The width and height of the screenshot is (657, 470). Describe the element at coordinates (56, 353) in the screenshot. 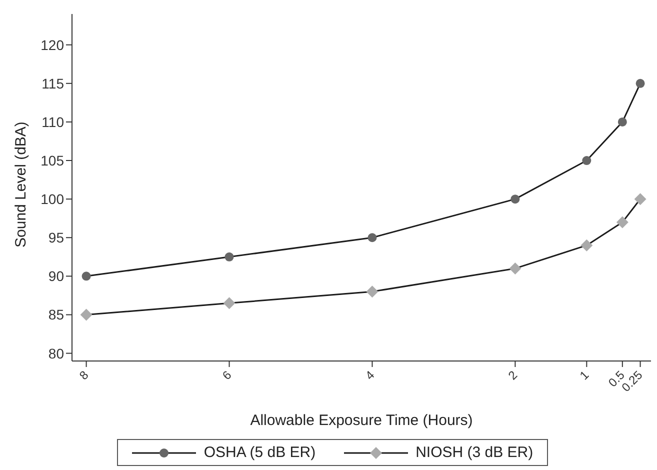

I see `y-tick-label: 80` at that location.